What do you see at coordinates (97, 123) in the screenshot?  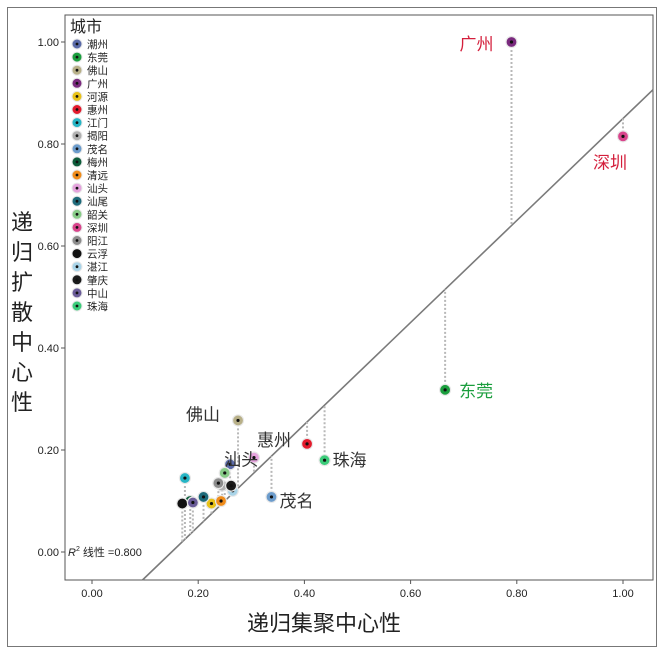 I see `legend-label: 江门` at bounding box center [97, 123].